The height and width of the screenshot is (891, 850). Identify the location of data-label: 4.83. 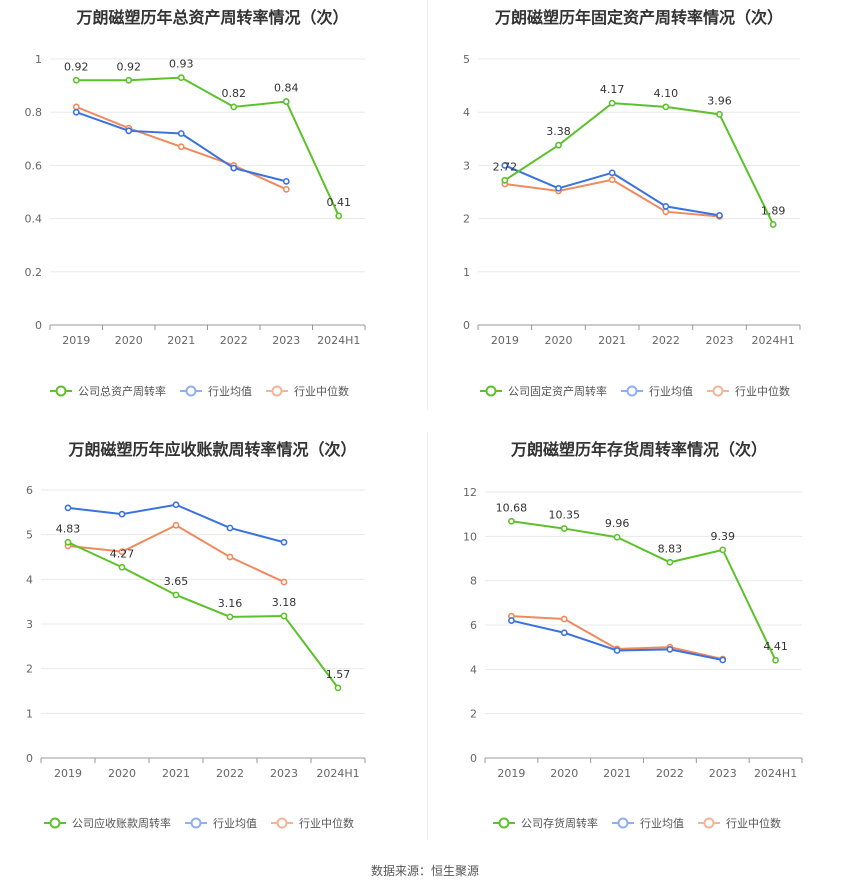
(68, 528).